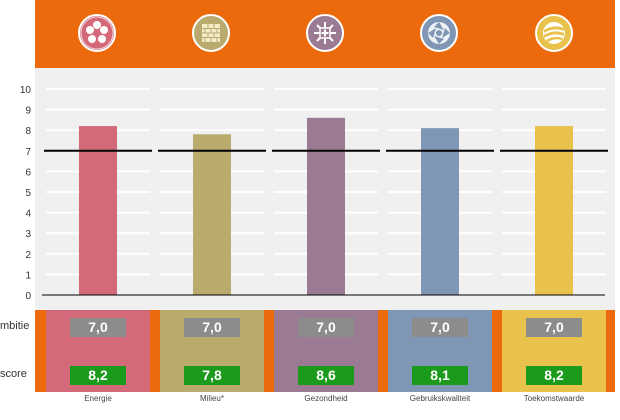 This screenshot has width=620, height=420. What do you see at coordinates (440, 211) in the screenshot?
I see `bar-gebruikskwaliteit` at bounding box center [440, 211].